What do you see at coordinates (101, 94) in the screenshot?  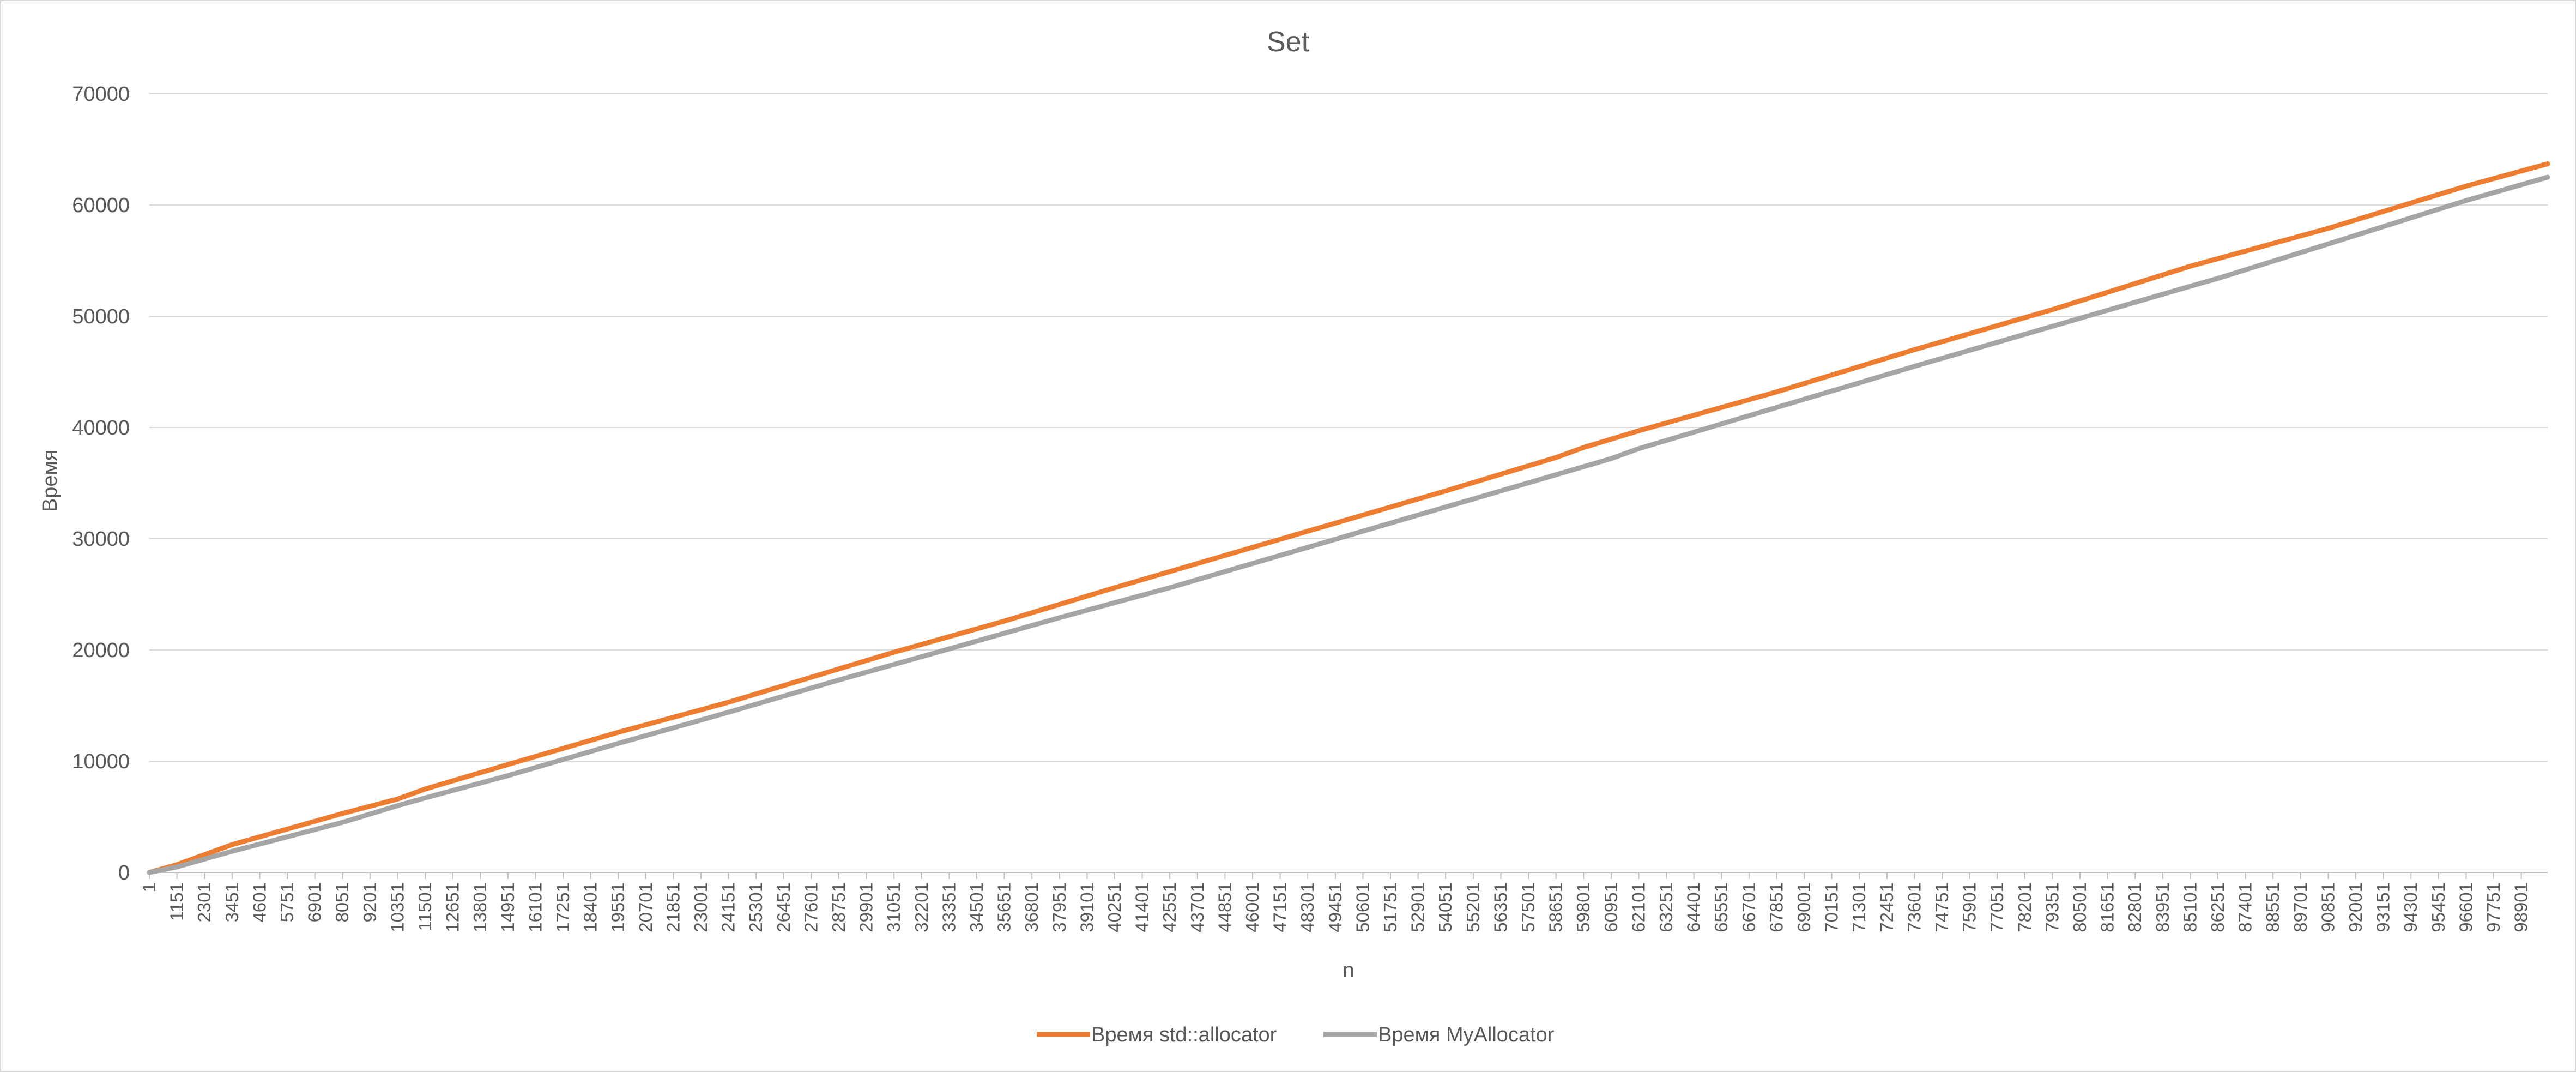 I see `y-tick-label: 70000` at bounding box center [101, 94].